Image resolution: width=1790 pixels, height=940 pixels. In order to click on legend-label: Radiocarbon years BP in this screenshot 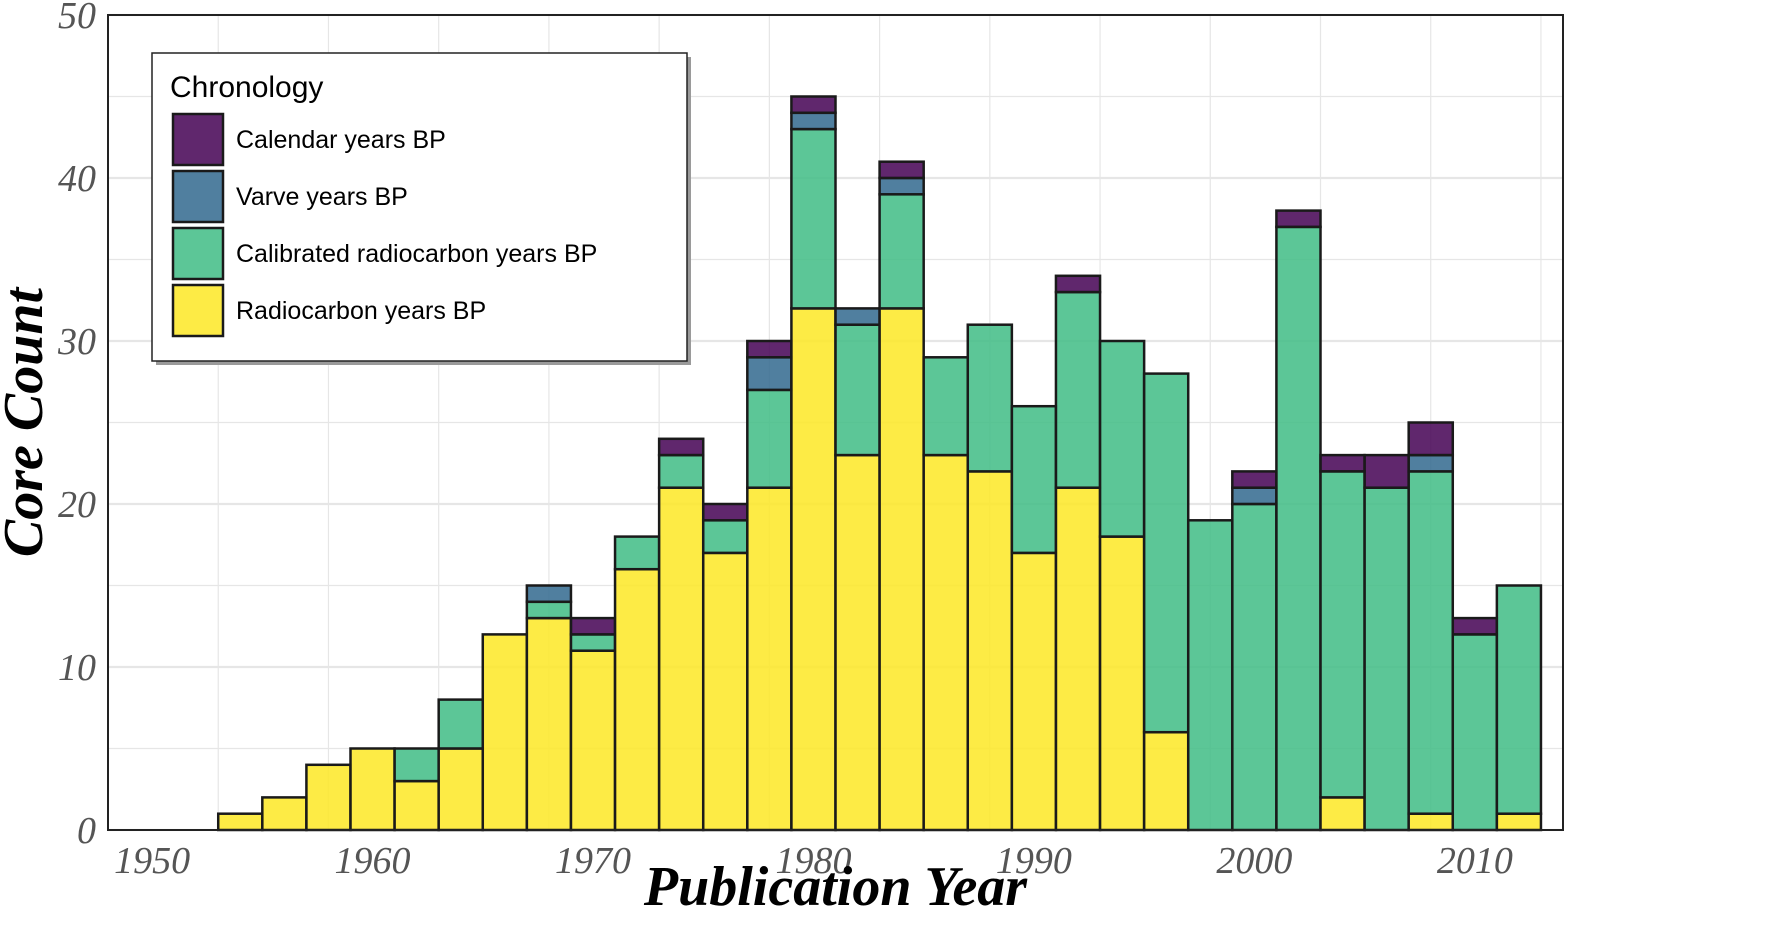, I will do `click(361, 311)`.